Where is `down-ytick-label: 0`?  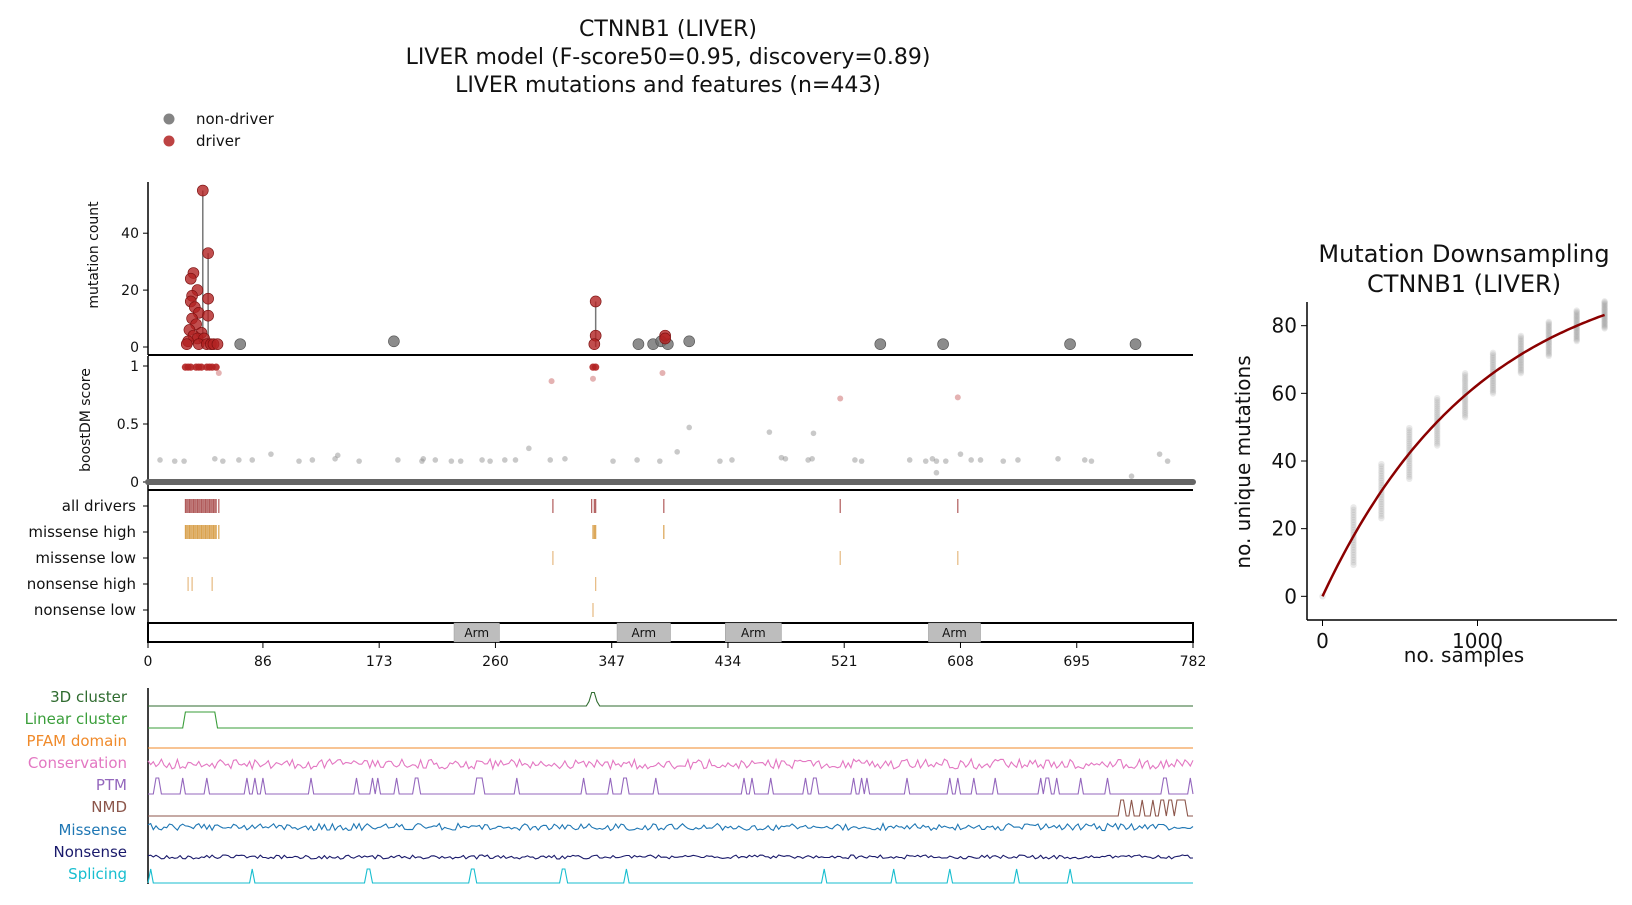
down-ytick-label: 0 is located at coordinates (1290, 596).